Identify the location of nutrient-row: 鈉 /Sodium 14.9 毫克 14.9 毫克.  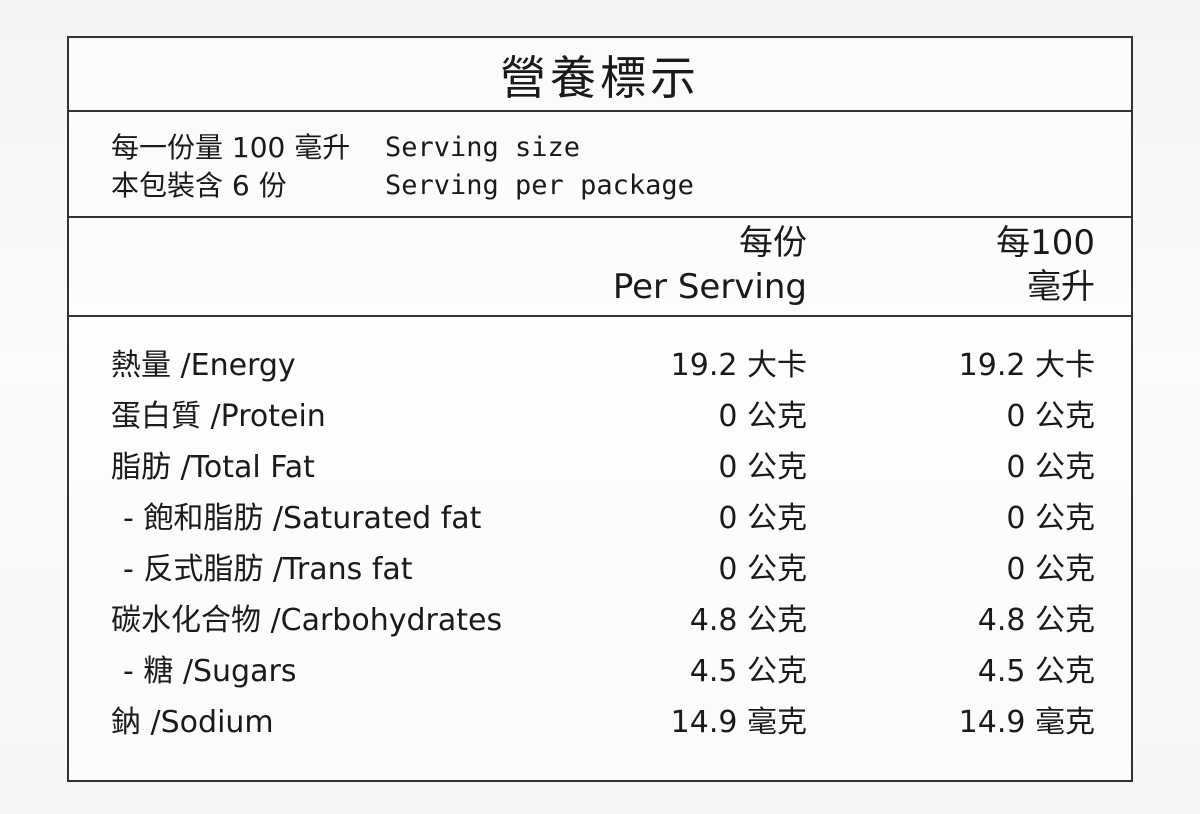
(600, 723).